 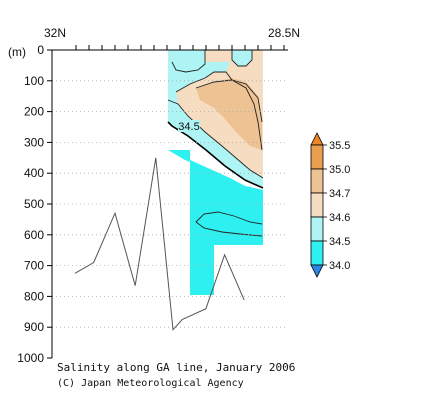 I want to click on surface-pocket-left, so click(x=188, y=61).